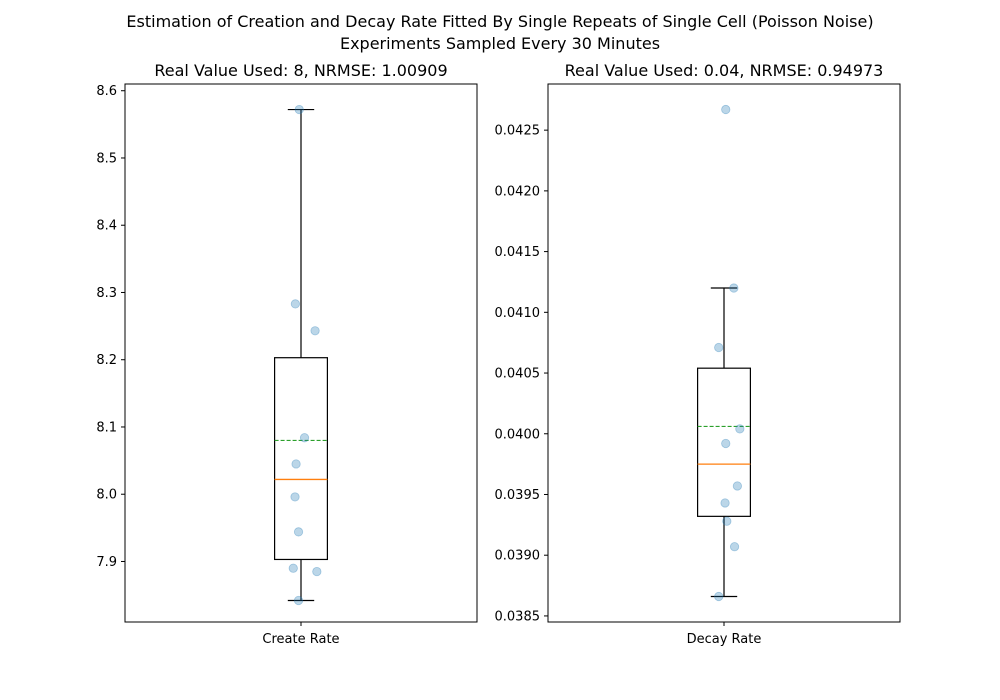 This screenshot has width=1000, height=700. Describe the element at coordinates (724, 70) in the screenshot. I see `panel2-title: Real Value Used: 0.04, NRMSE: 0.94973` at that location.